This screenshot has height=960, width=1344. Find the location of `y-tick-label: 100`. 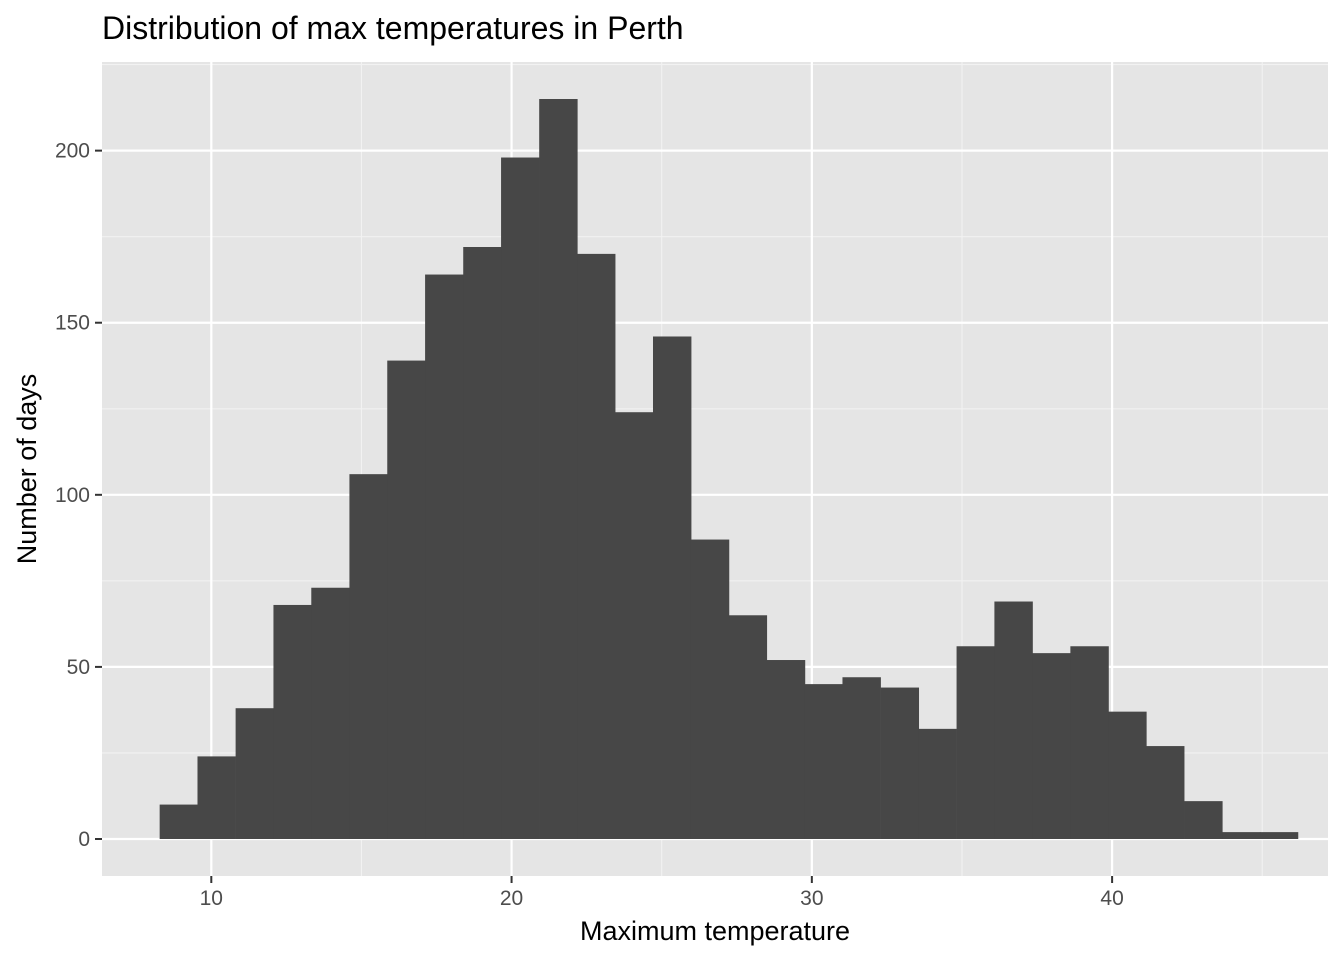

y-tick-label: 100 is located at coordinates (72, 495).